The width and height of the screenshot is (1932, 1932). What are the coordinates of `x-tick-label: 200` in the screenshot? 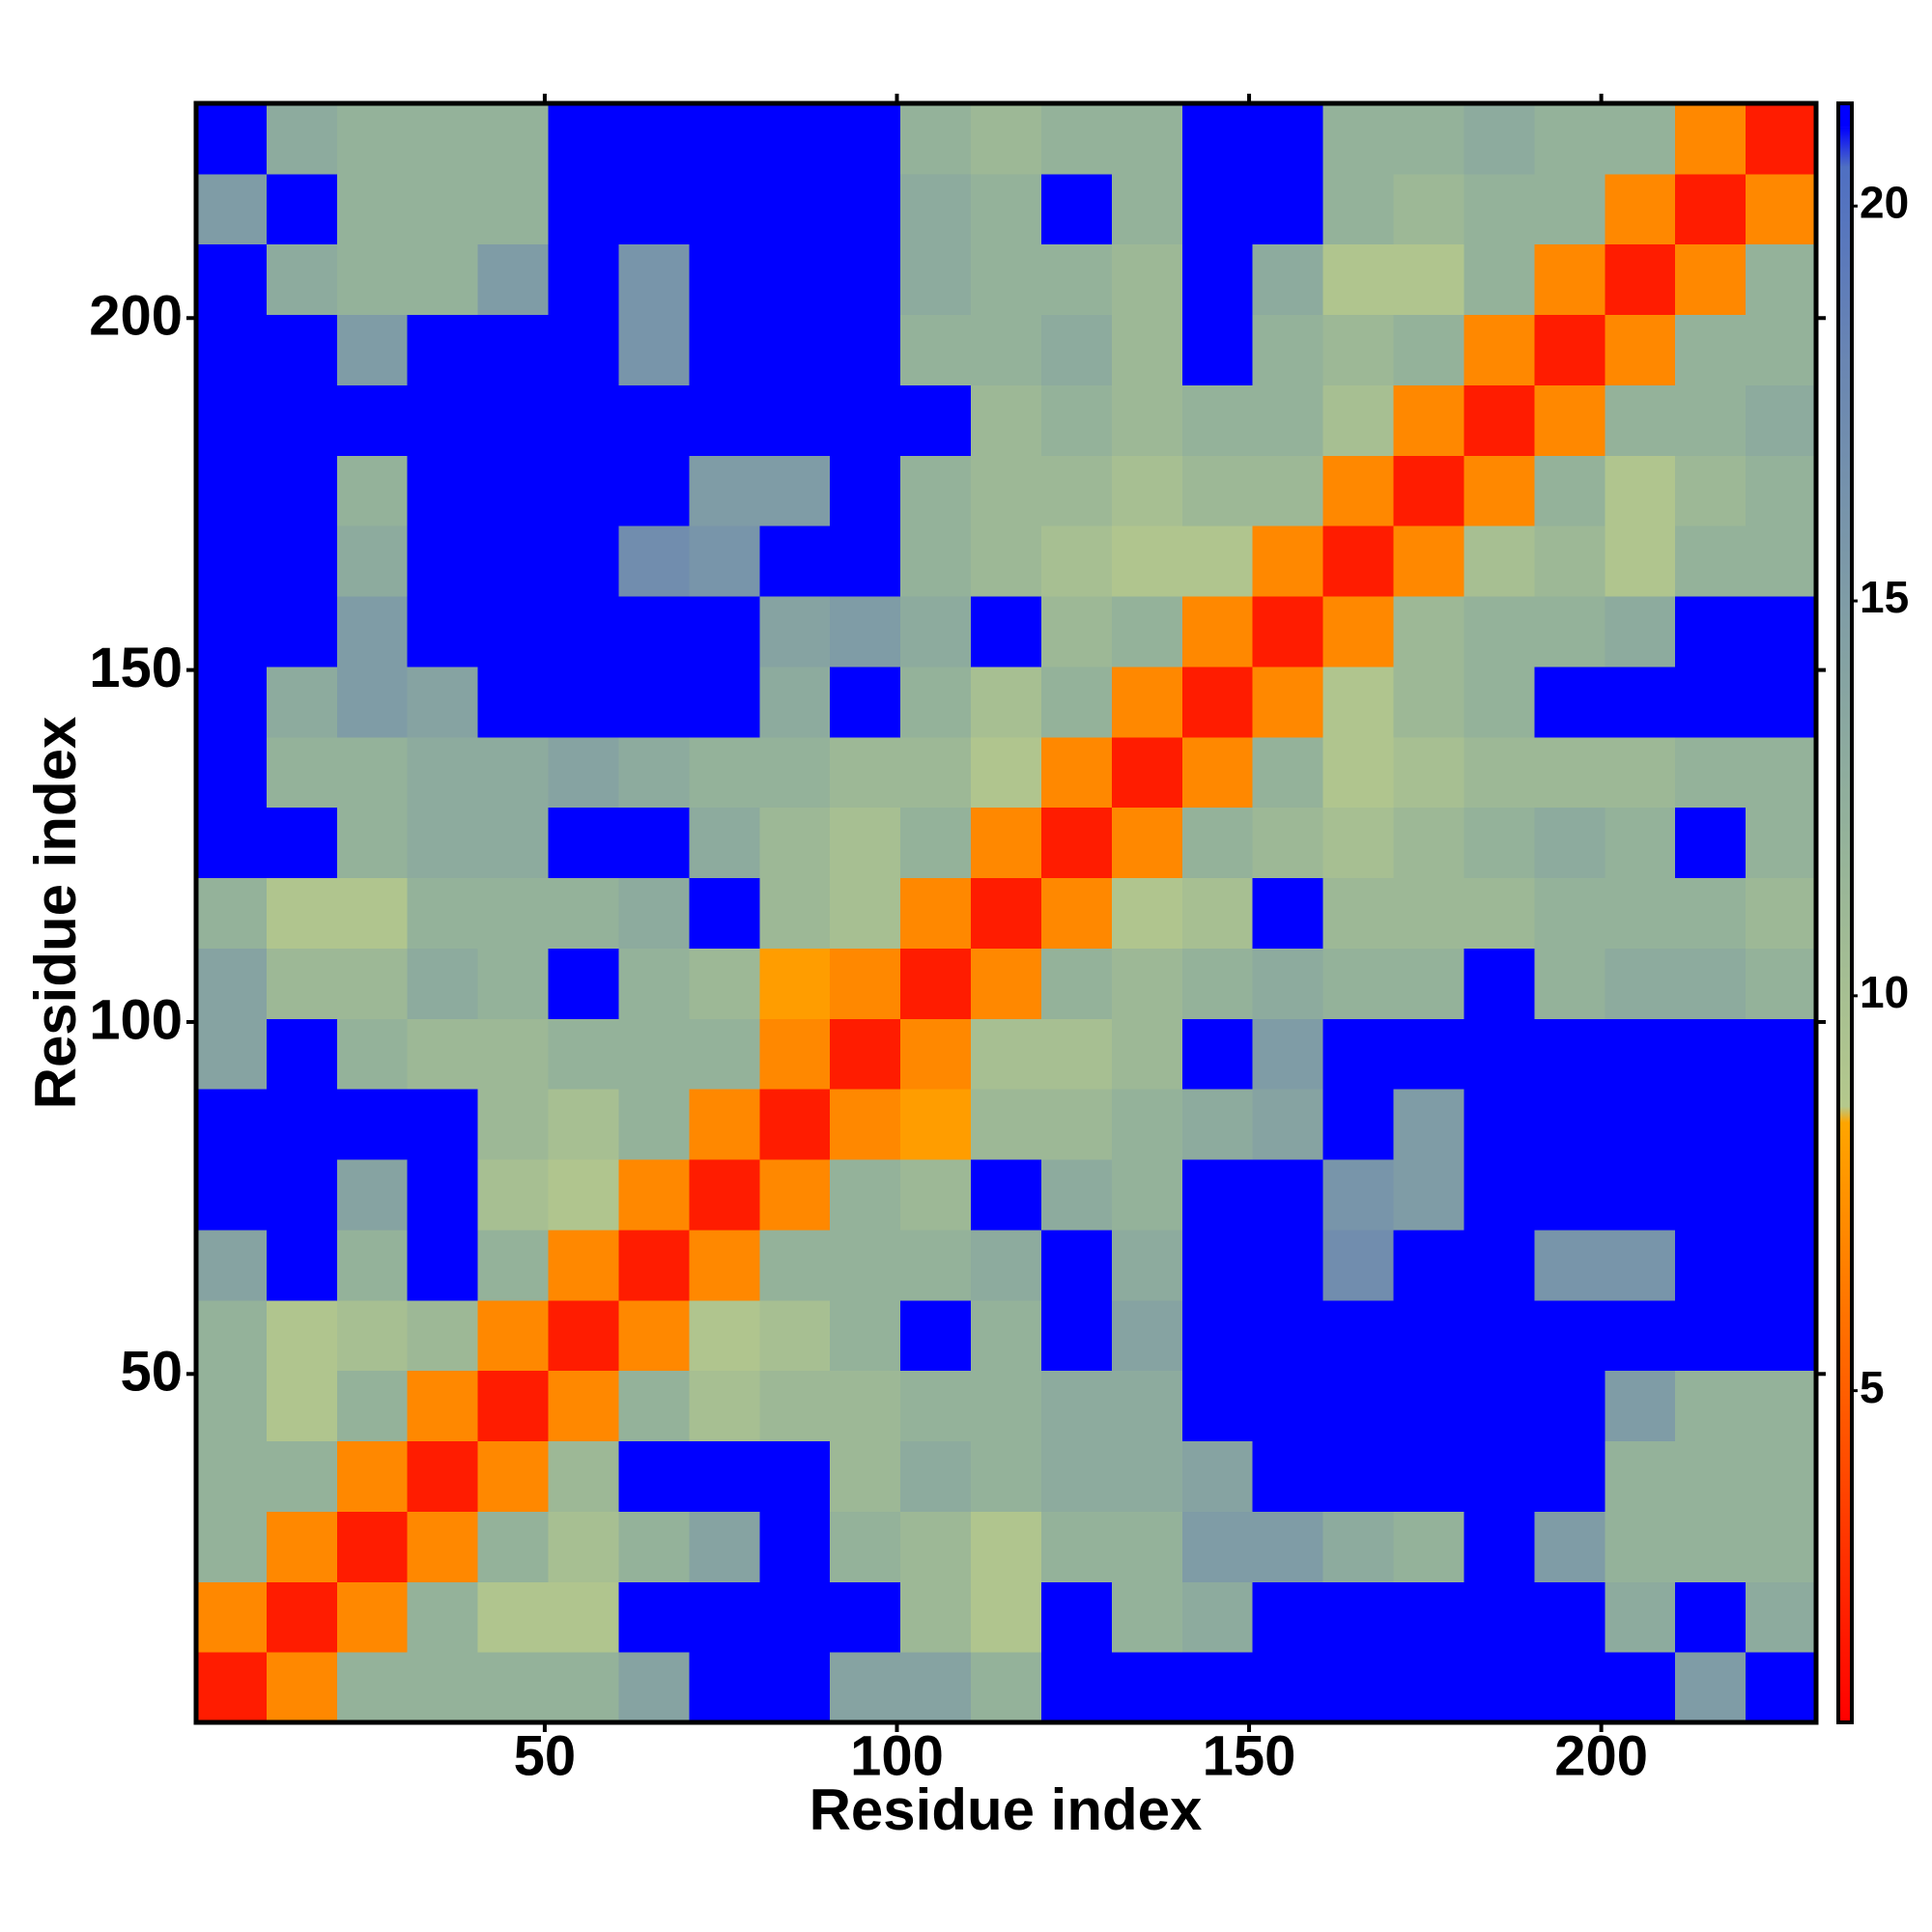 It's located at (1601, 1755).